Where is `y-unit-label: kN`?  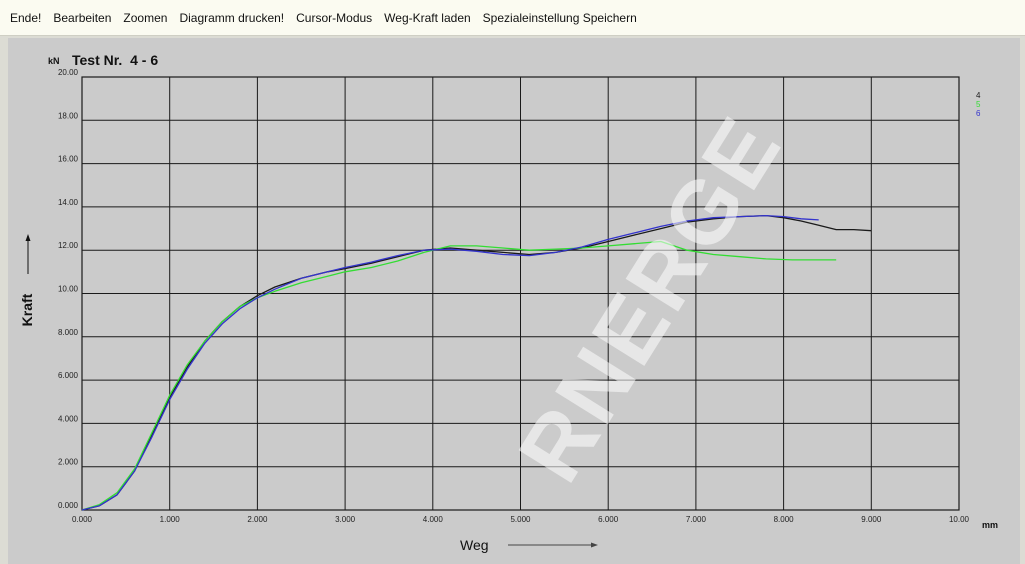 y-unit-label: kN is located at coordinates (54, 61).